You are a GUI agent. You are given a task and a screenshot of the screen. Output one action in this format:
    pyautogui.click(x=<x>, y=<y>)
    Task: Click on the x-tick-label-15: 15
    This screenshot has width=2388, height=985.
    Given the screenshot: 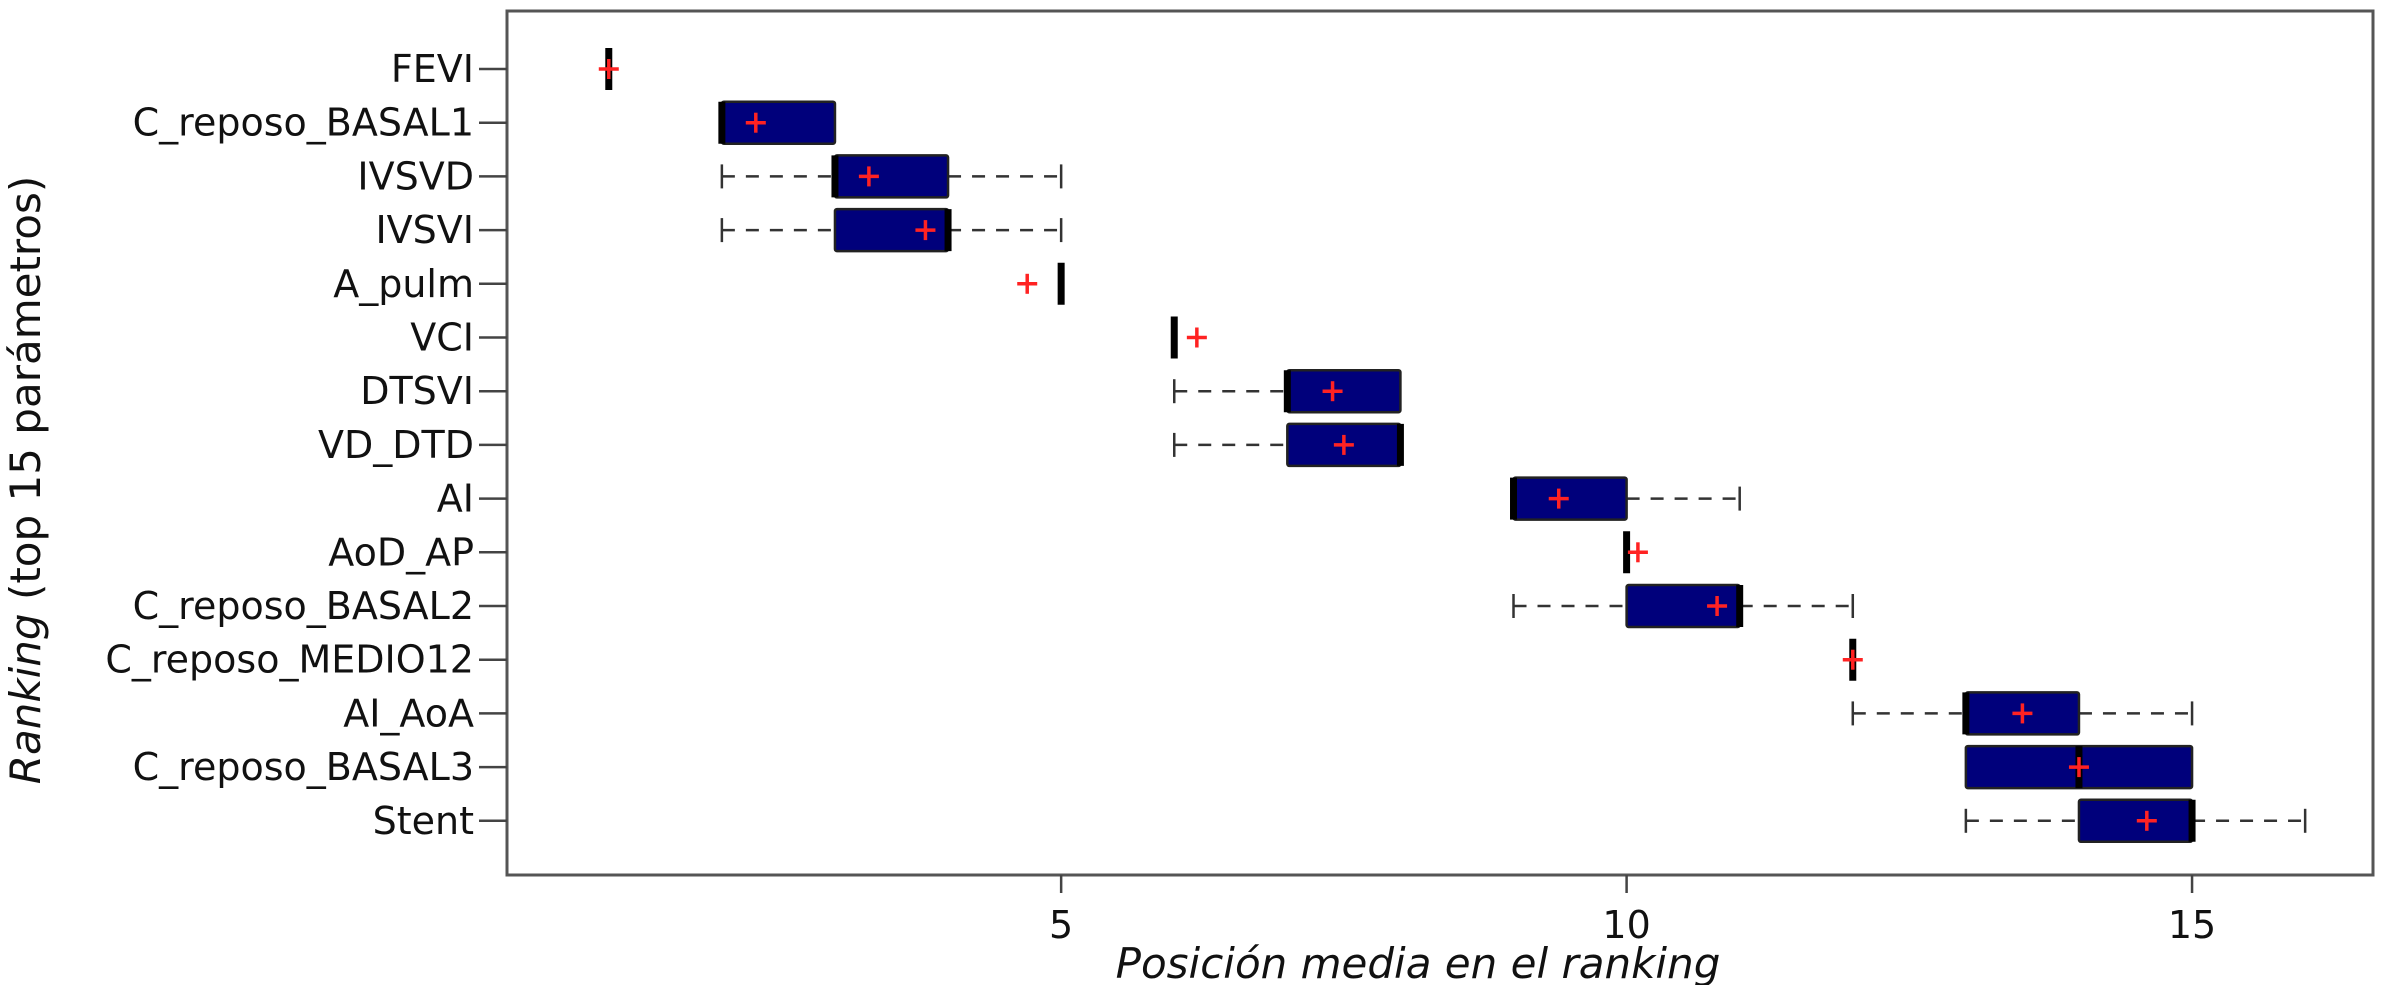 What is the action you would take?
    pyautogui.click(x=2192, y=925)
    